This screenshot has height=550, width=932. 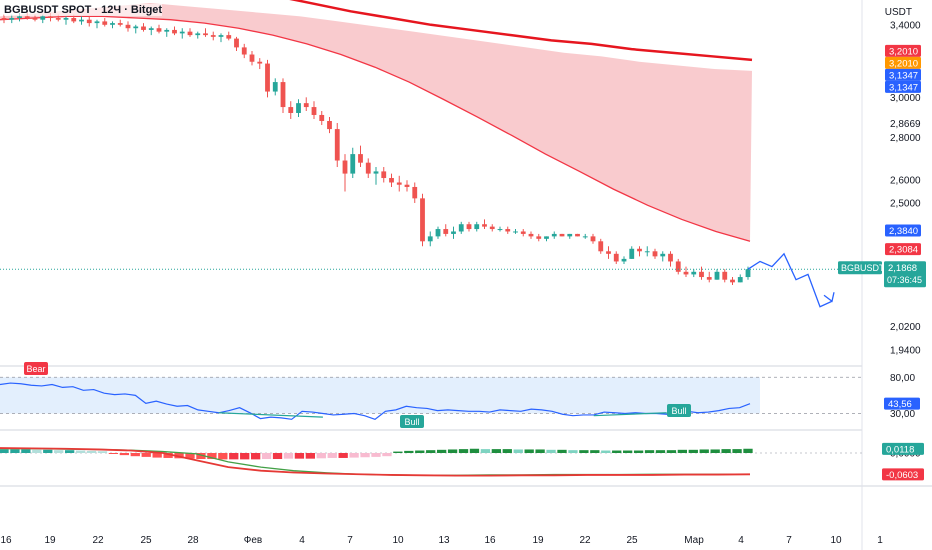 I want to click on rsi-value-tag, so click(x=902, y=403).